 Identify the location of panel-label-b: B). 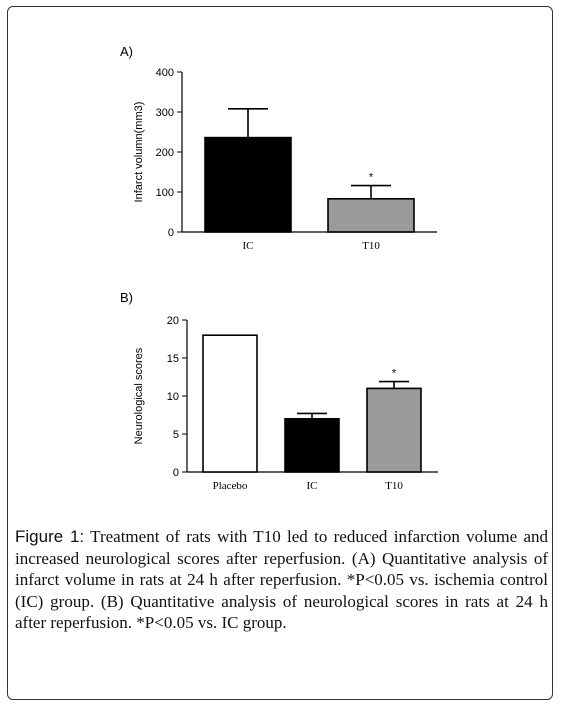
(126, 297).